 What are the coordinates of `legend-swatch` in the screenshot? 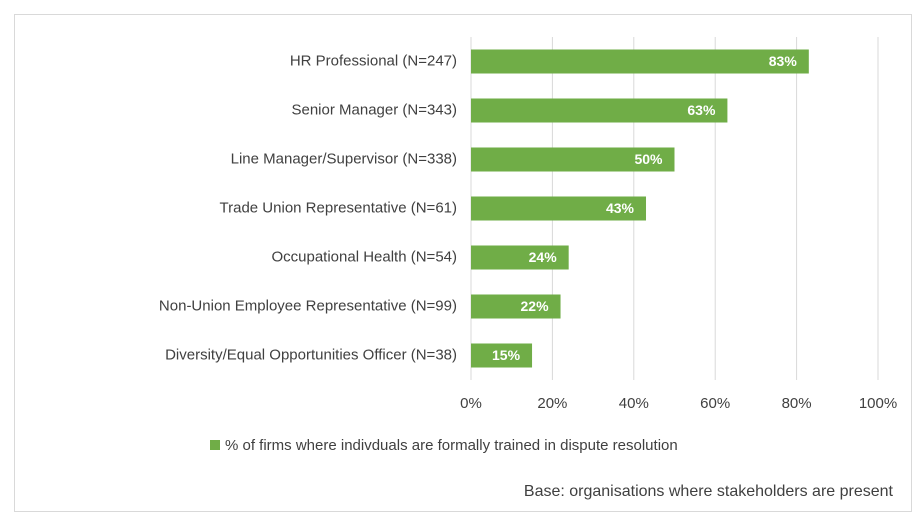 It's located at (215, 445).